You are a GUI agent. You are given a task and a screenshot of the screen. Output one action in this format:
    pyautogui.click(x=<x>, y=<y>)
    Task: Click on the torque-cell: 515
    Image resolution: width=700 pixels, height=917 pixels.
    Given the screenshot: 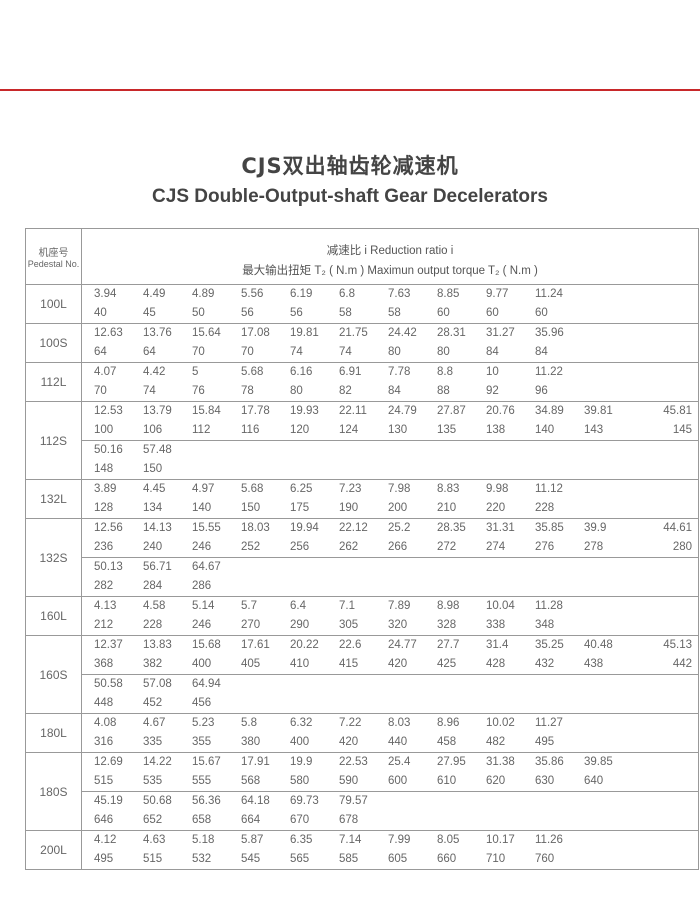 What is the action you would take?
    pyautogui.click(x=153, y=859)
    